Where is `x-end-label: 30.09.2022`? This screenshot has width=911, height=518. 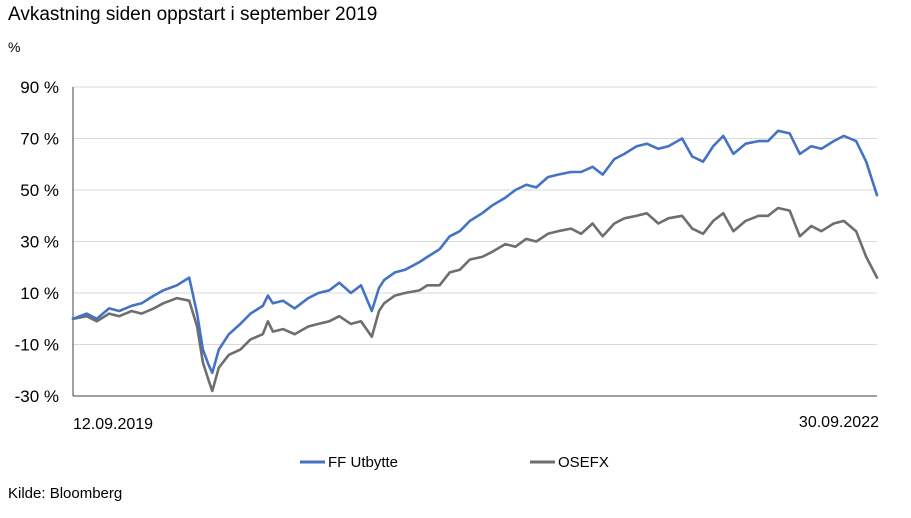
x-end-label: 30.09.2022 is located at coordinates (839, 422).